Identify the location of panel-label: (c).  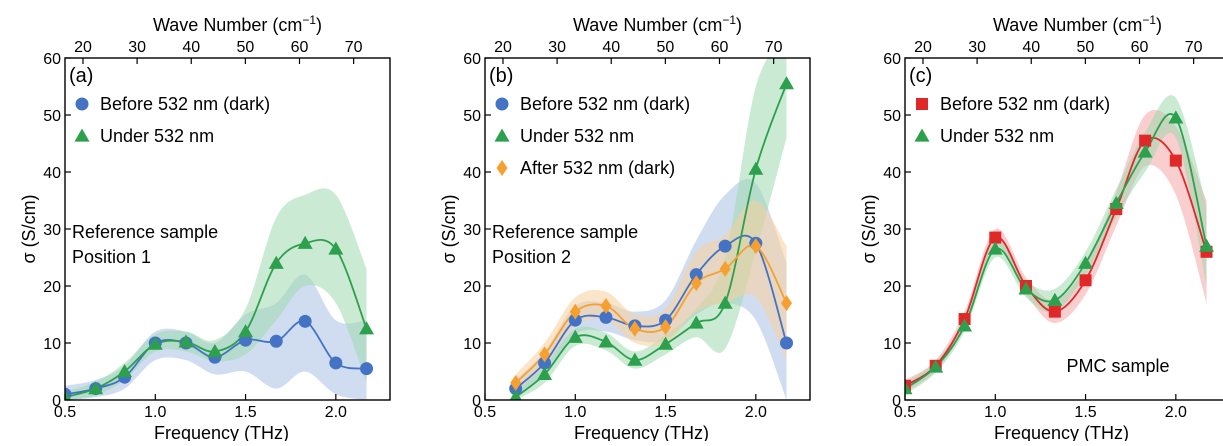
(920, 76).